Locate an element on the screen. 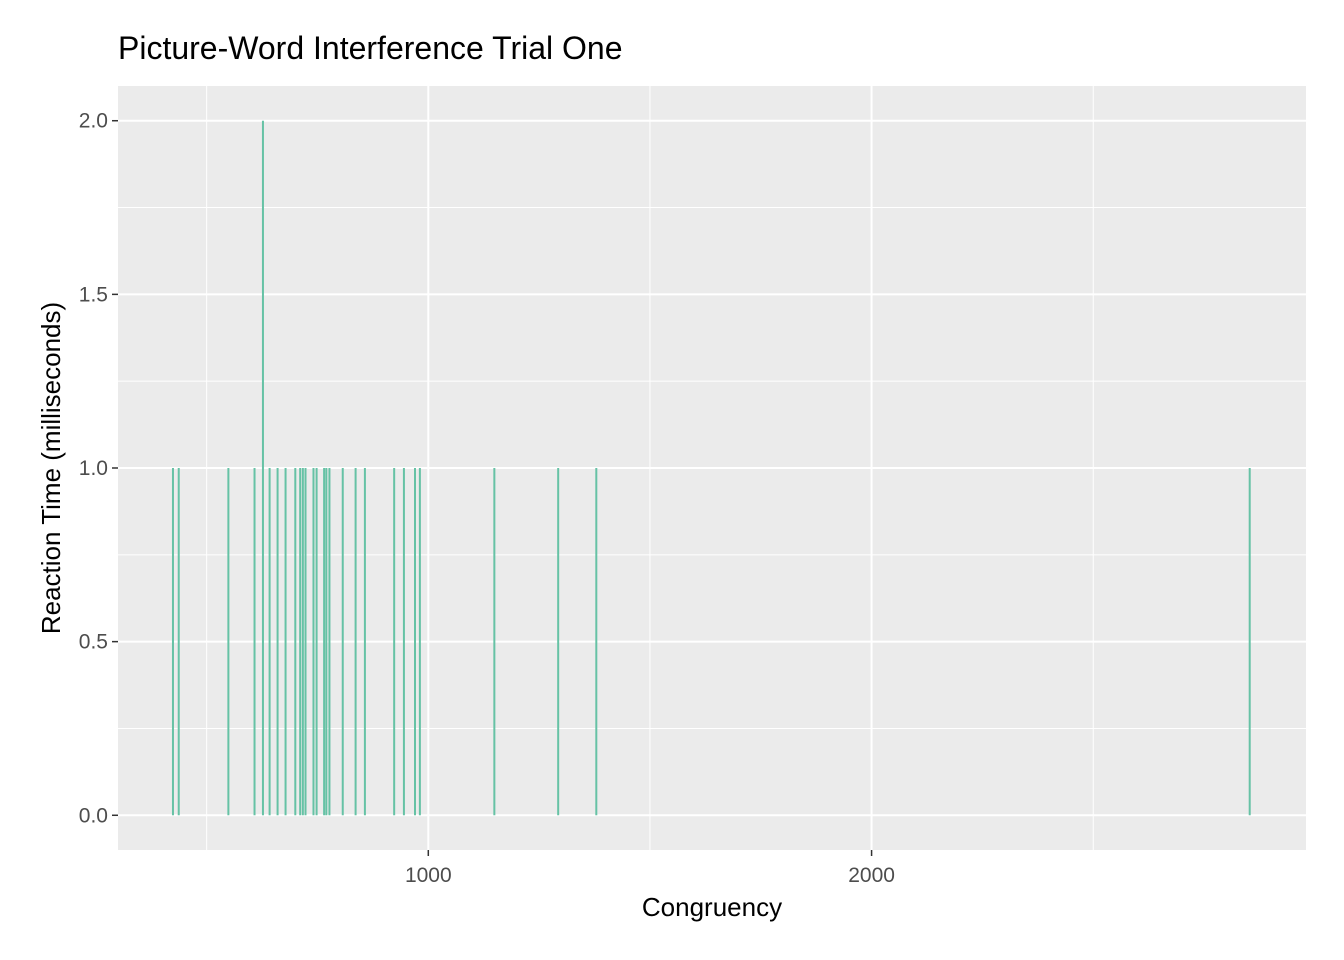 This screenshot has height=960, width=1344. x-axis-title: Congruency is located at coordinates (712, 907).